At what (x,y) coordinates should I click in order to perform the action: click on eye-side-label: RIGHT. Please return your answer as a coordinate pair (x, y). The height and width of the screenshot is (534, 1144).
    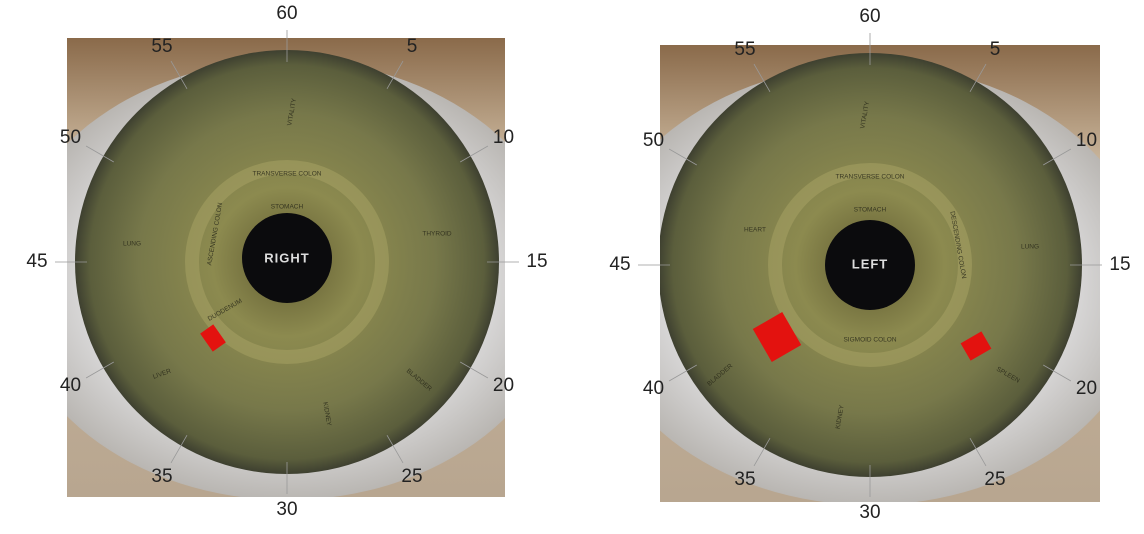
    Looking at the image, I should click on (286, 257).